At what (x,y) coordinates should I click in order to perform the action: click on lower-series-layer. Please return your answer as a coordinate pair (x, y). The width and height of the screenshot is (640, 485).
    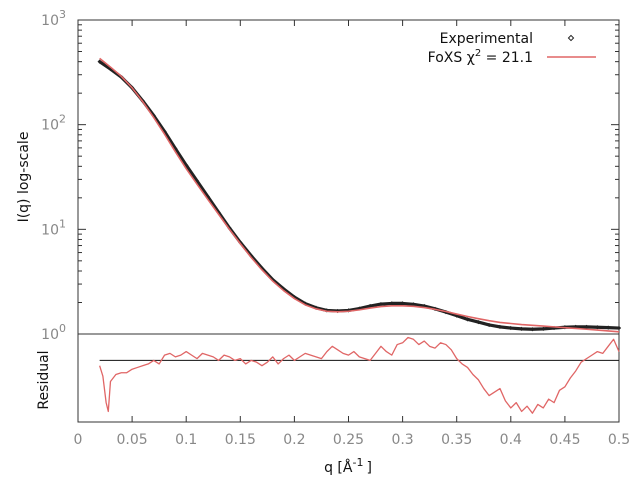
    Looking at the image, I should click on (359, 375).